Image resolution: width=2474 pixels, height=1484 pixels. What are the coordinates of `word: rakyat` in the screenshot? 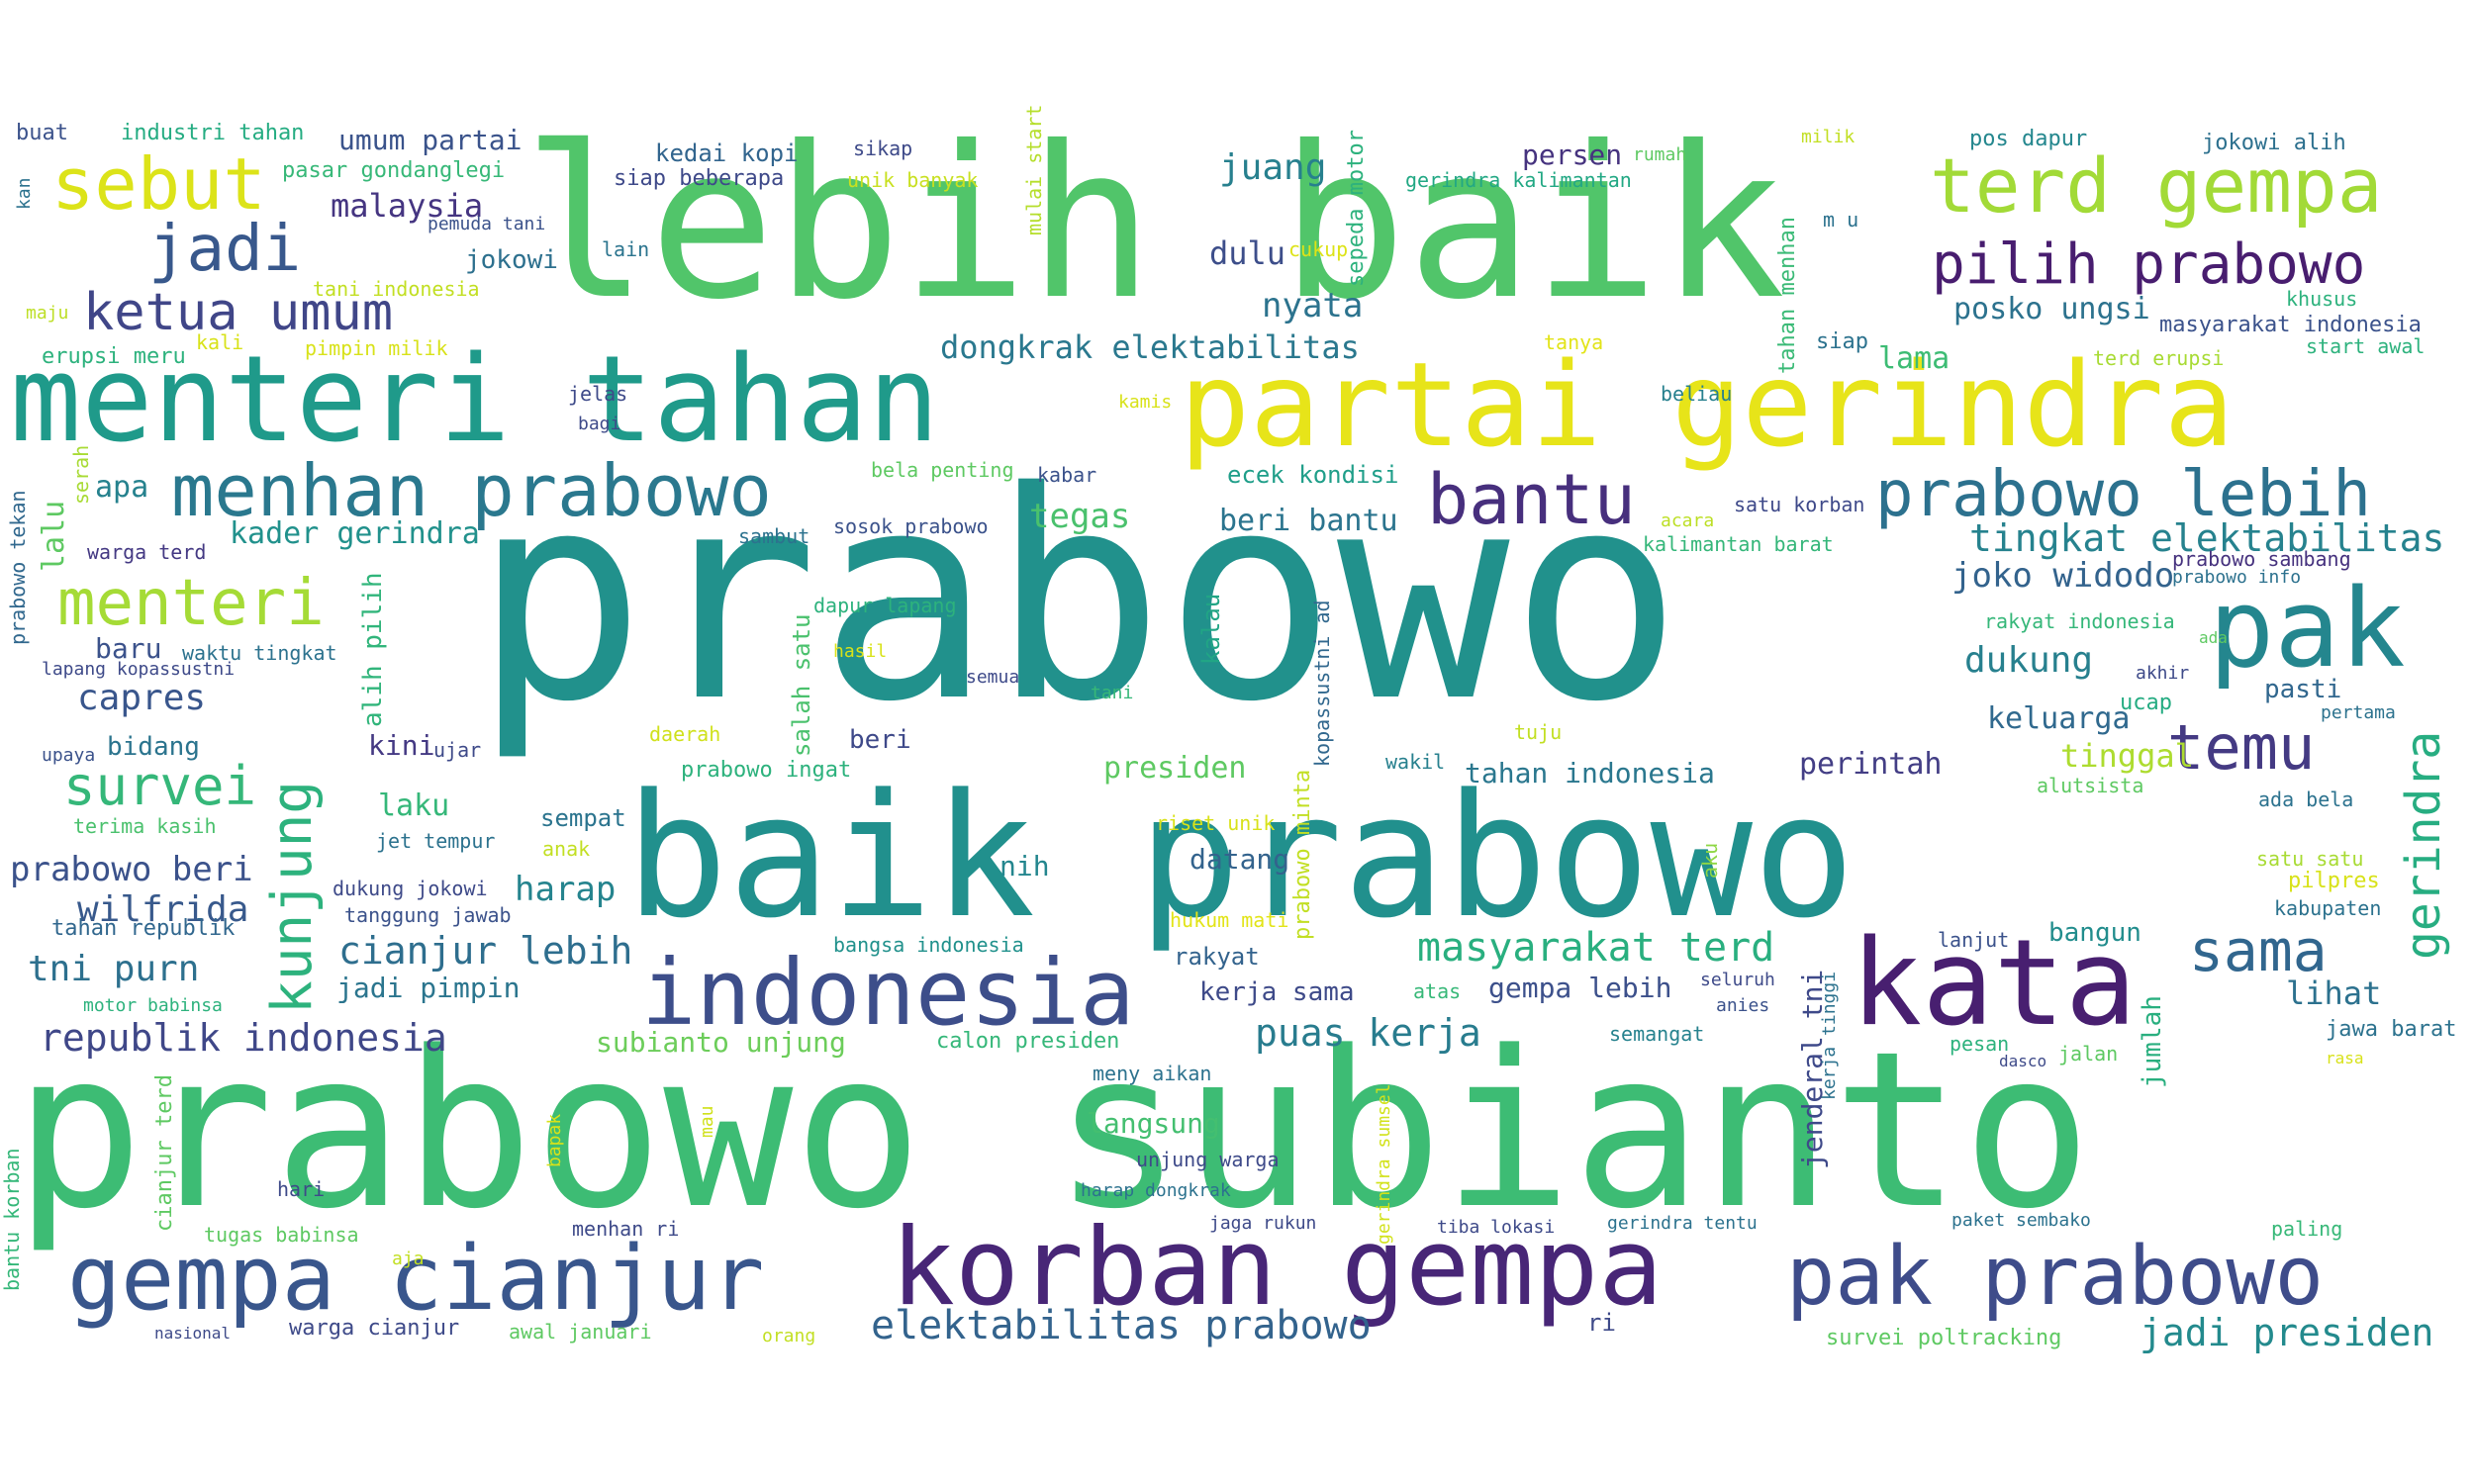 It's located at (1217, 957).